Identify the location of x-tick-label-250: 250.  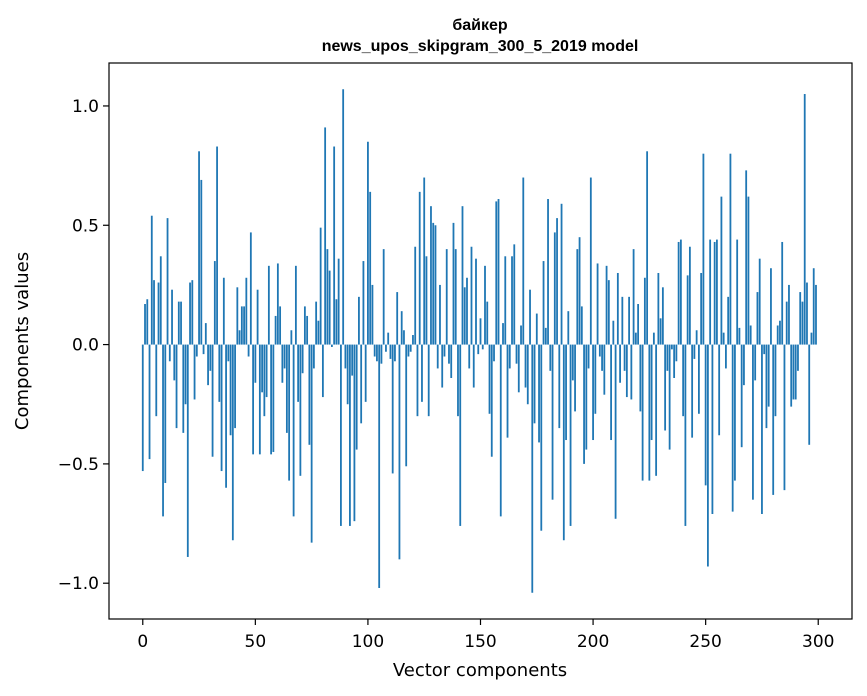
(705, 642).